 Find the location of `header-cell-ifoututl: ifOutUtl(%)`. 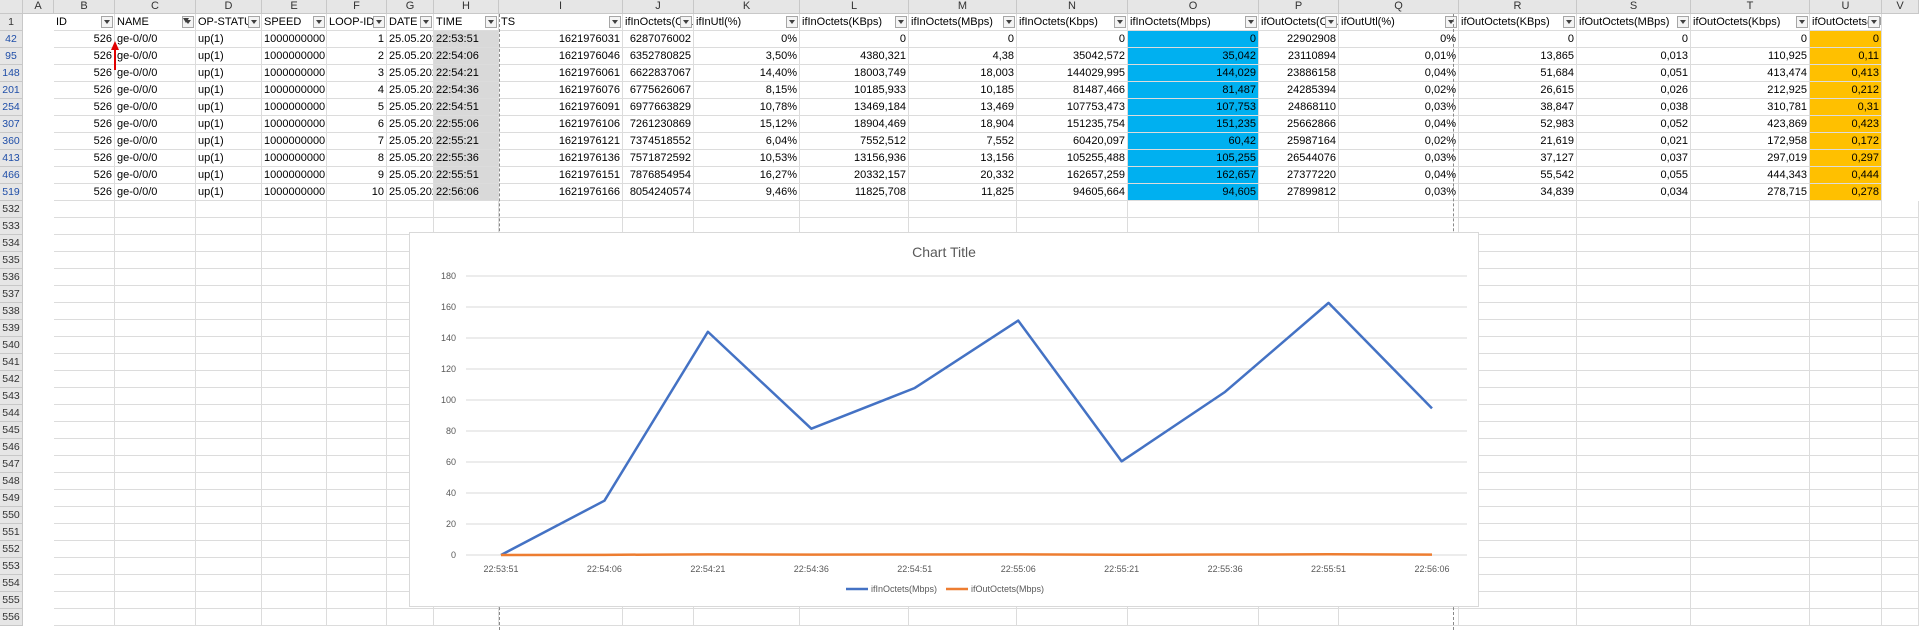

header-cell-ifoututl: ifOutUtl(%) is located at coordinates (1399, 22).